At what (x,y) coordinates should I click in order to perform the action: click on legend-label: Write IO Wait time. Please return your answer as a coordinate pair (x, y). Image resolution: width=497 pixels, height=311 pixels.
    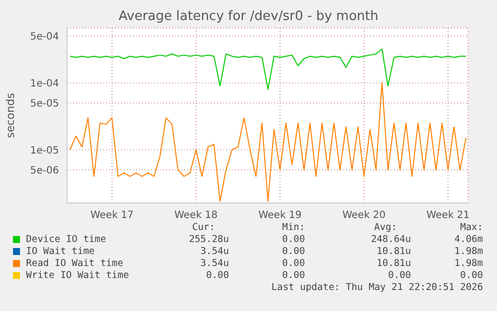
    Looking at the image, I should click on (77, 275).